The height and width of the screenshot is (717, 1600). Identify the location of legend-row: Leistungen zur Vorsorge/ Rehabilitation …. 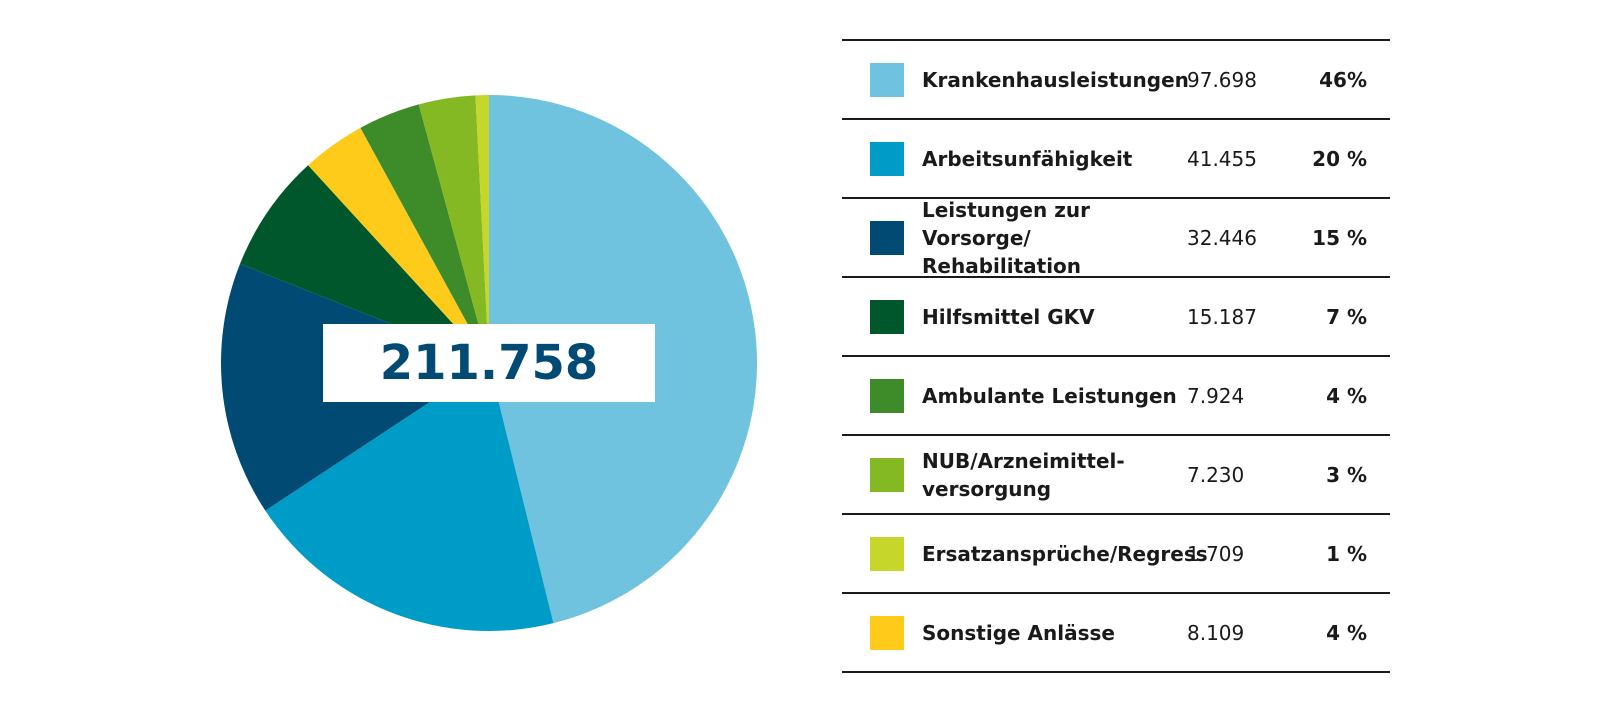
(1116, 237).